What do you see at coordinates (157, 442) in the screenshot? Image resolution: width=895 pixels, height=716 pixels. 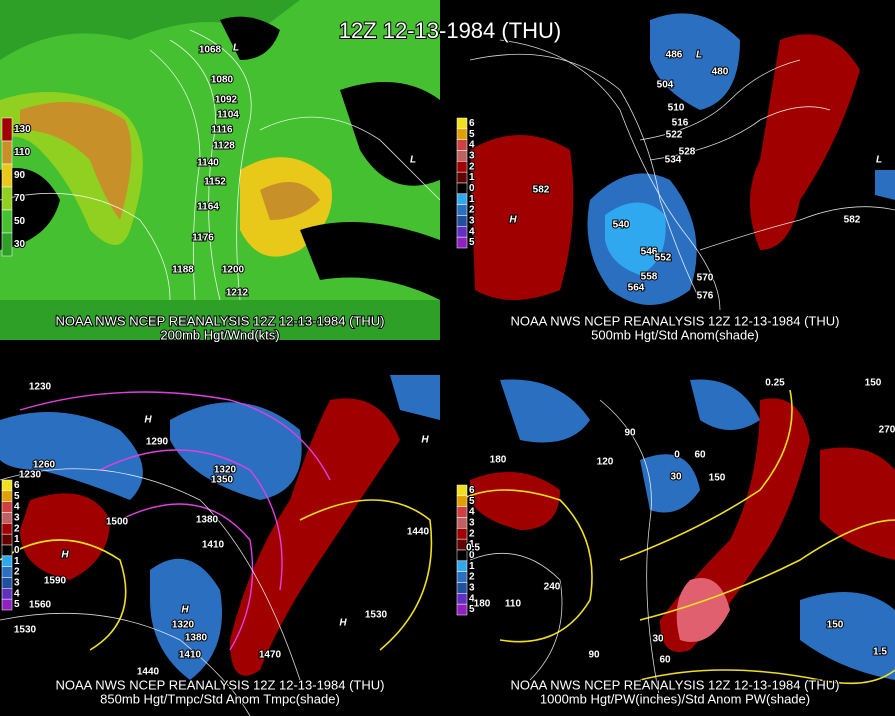 I see `contour-label: 1290` at bounding box center [157, 442].